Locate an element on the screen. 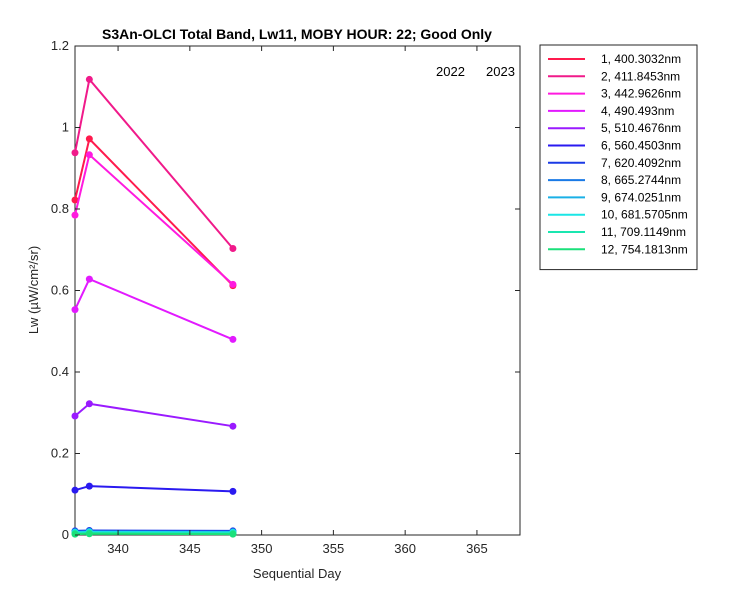  legend-label: 1, 400.3032nm is located at coordinates (641, 59).